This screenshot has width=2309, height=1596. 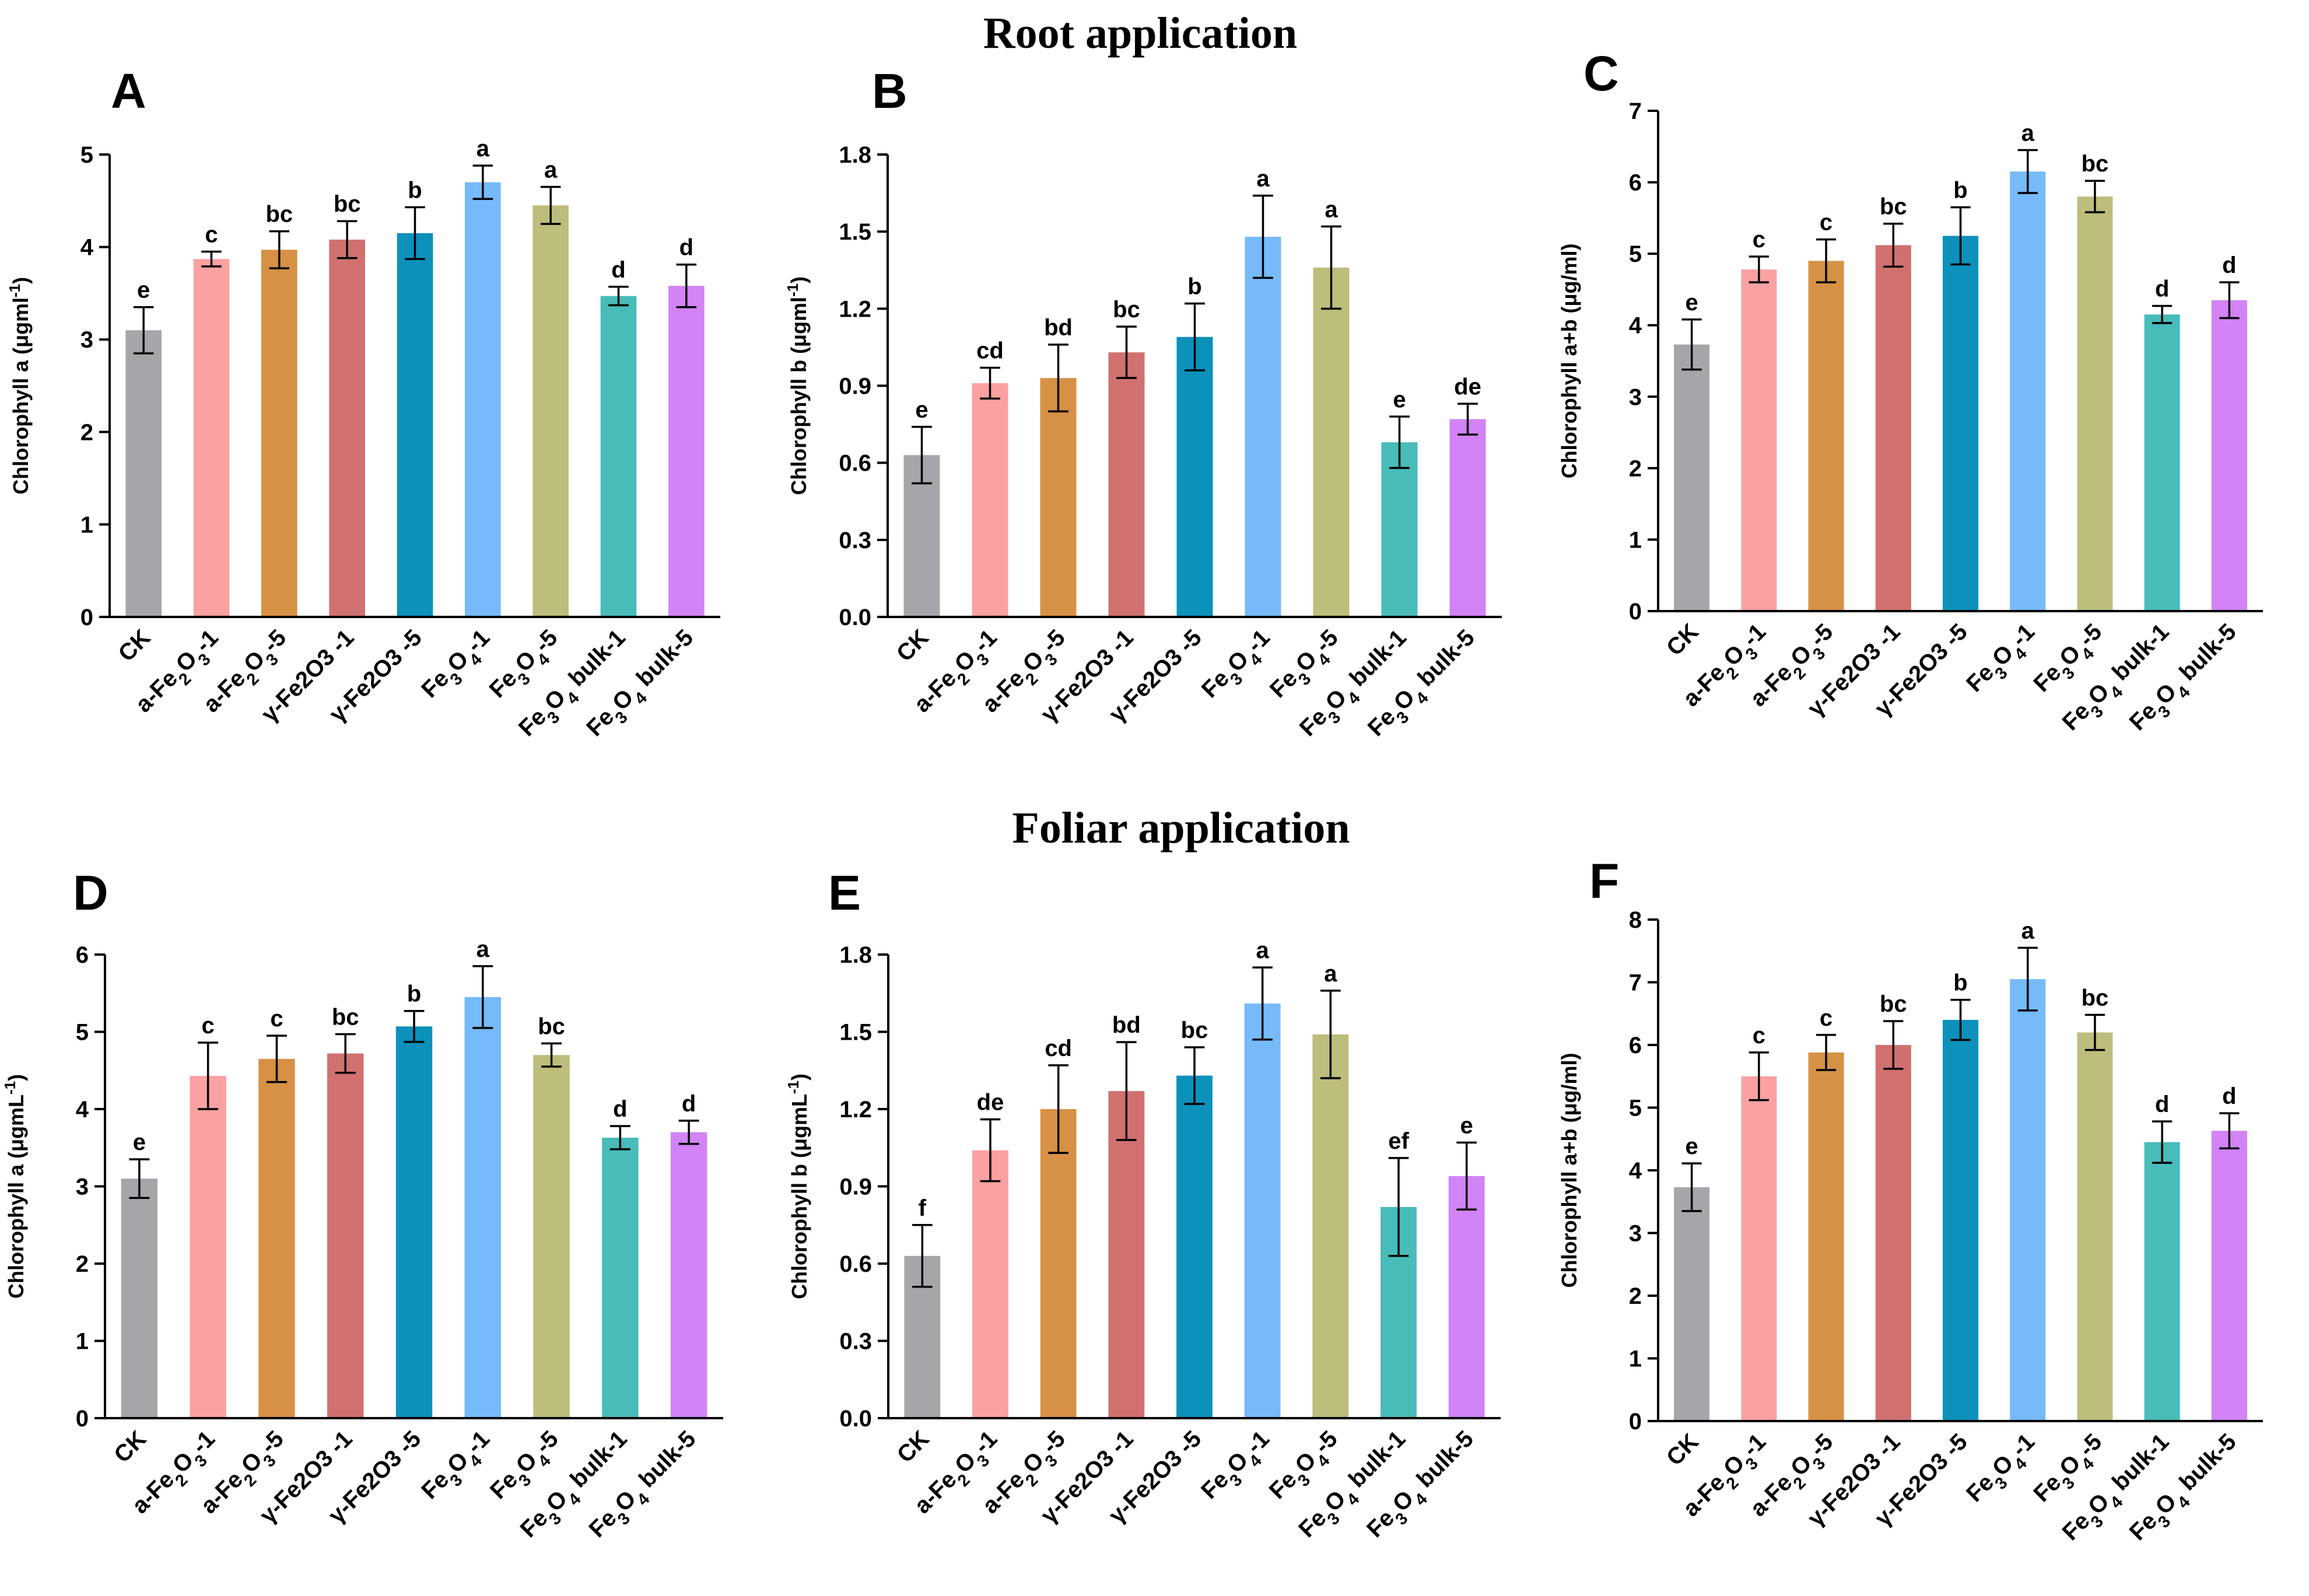 I want to click on section-title-root: Root application, so click(x=1140, y=33).